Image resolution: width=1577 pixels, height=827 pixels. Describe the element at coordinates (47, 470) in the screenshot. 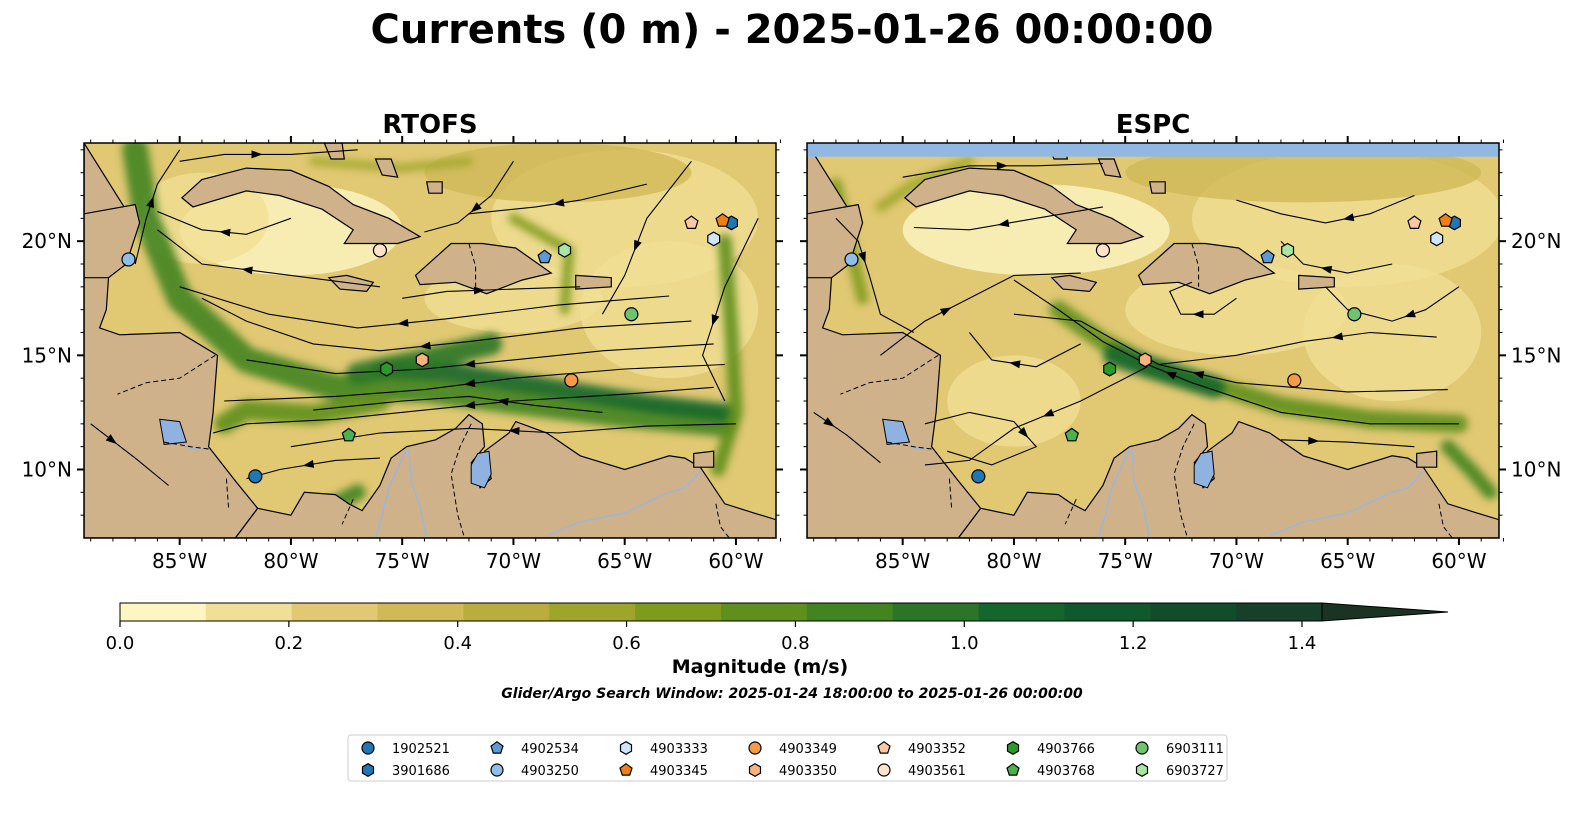

I see `lat-tick-label: 10°N` at that location.